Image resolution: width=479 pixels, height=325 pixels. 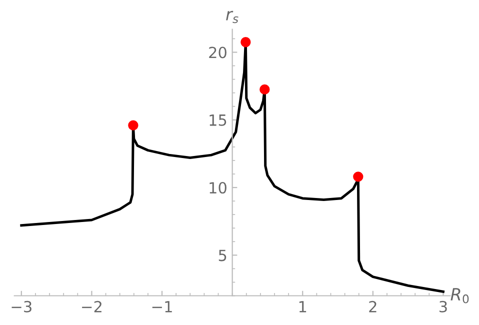 I want to click on y-tick-label: 15, so click(x=218, y=120).